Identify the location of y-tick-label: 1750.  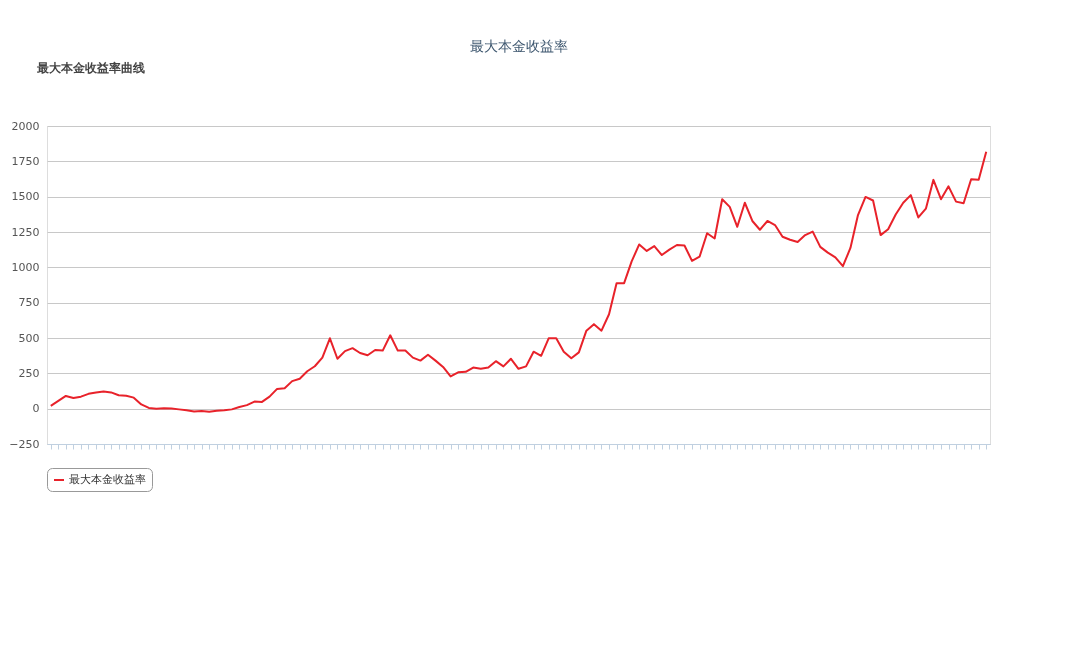
(25, 161).